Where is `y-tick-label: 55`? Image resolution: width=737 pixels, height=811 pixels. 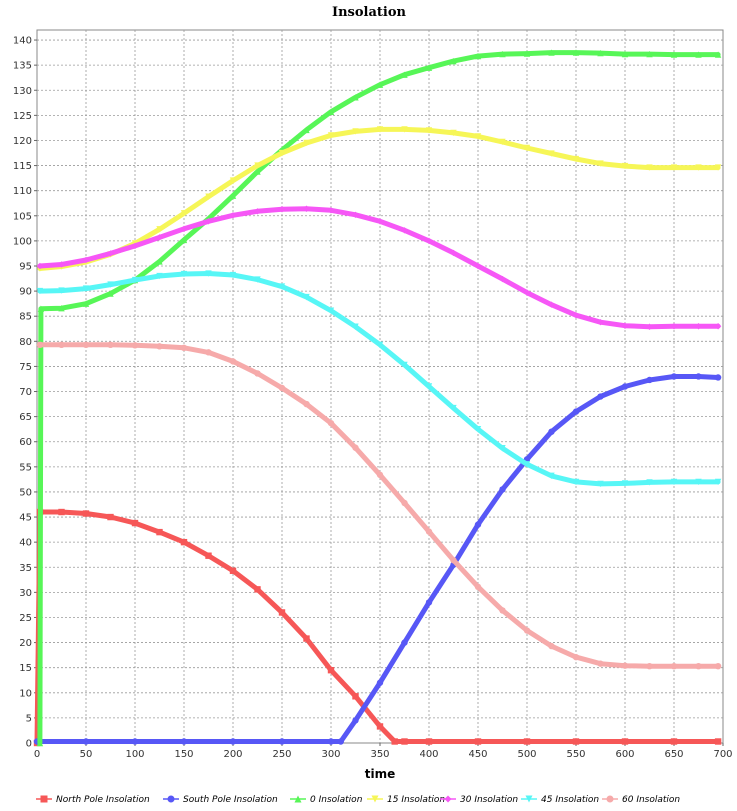
y-tick-label: 55 is located at coordinates (25, 467).